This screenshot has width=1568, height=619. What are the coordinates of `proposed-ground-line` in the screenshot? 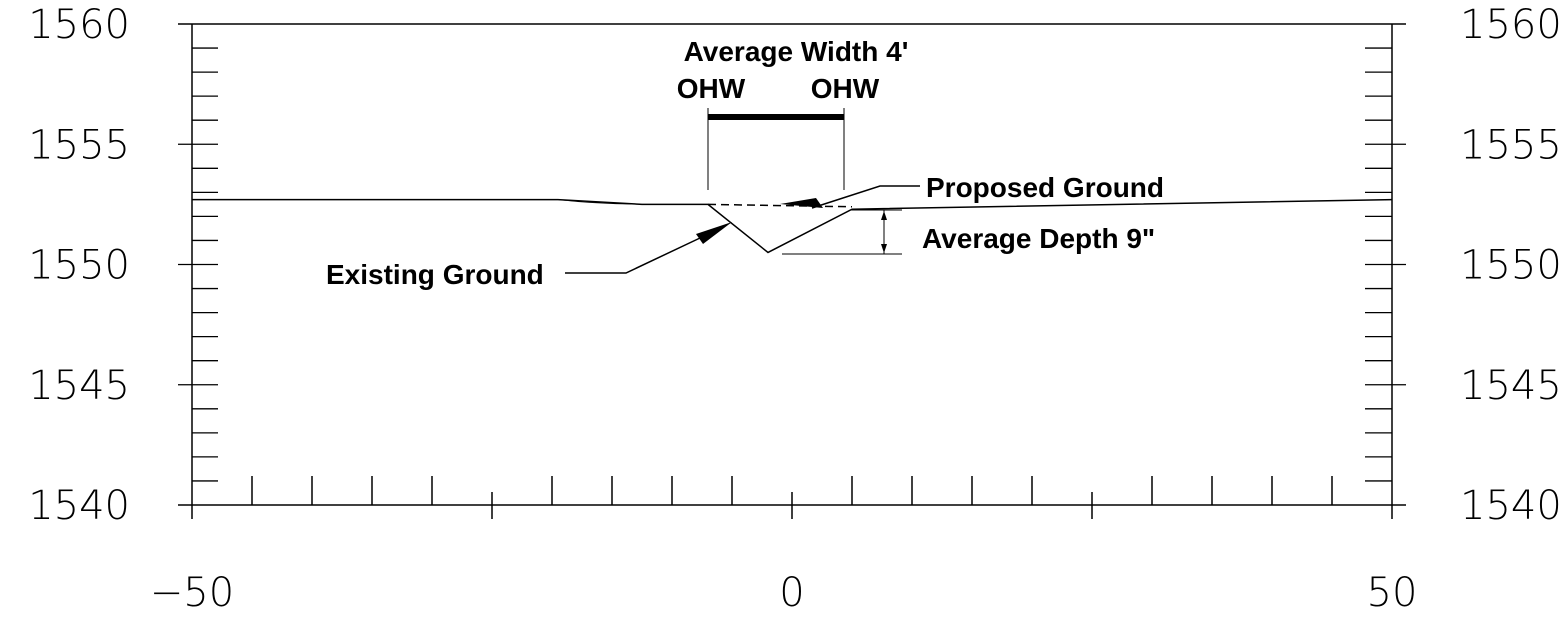 It's located at (780, 205).